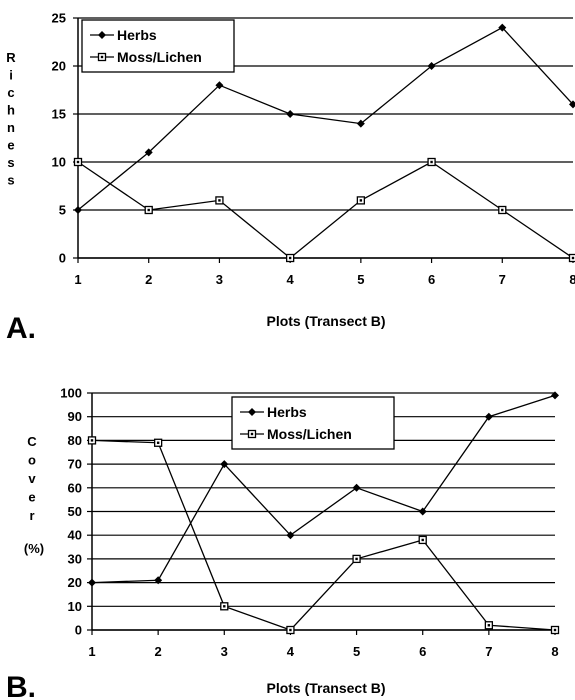 The width and height of the screenshot is (575, 700). Describe the element at coordinates (71, 393) in the screenshot. I see `y-tick-label: 100` at that location.